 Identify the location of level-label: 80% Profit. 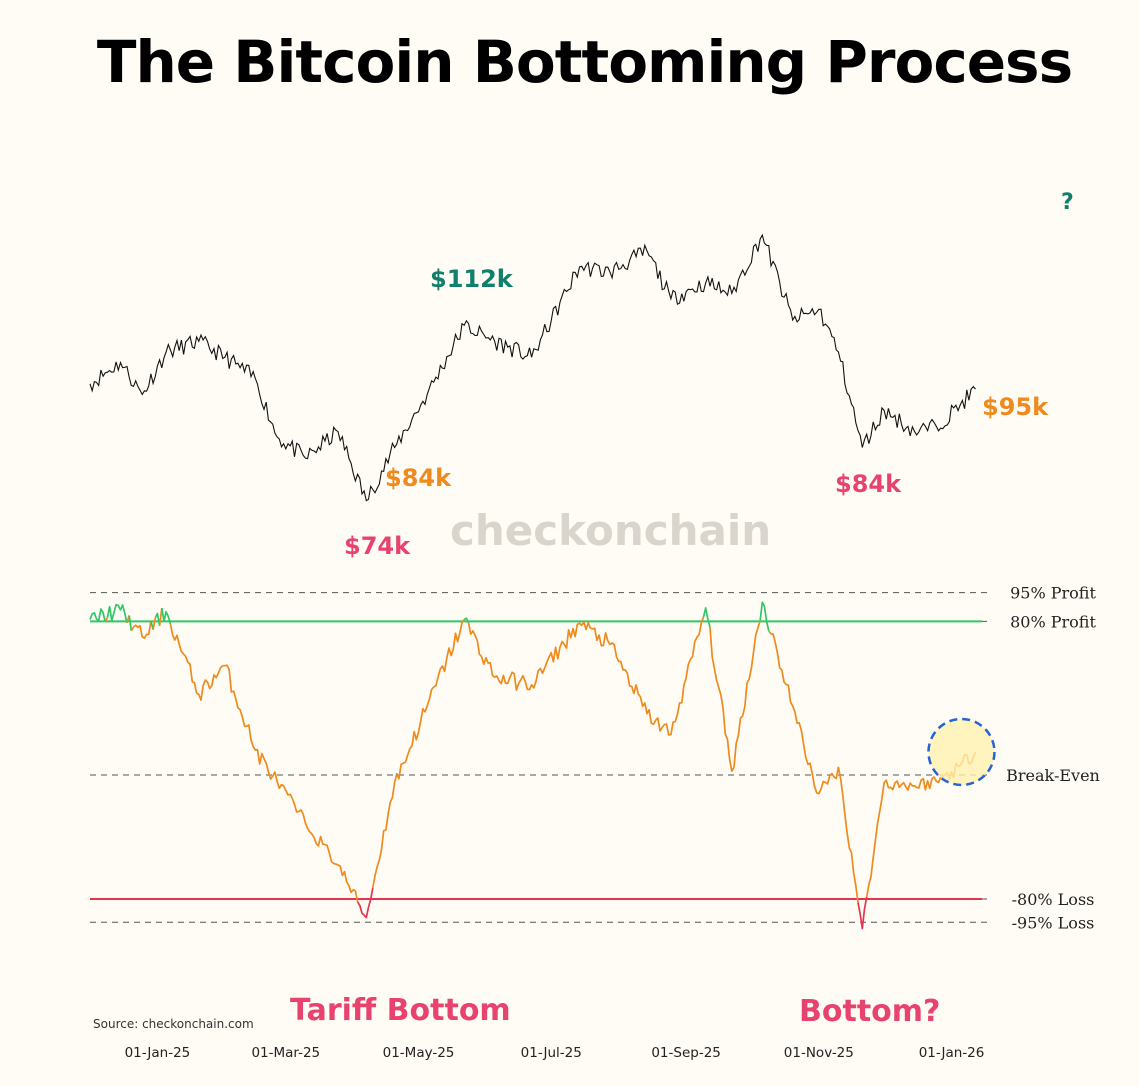
(1053, 621).